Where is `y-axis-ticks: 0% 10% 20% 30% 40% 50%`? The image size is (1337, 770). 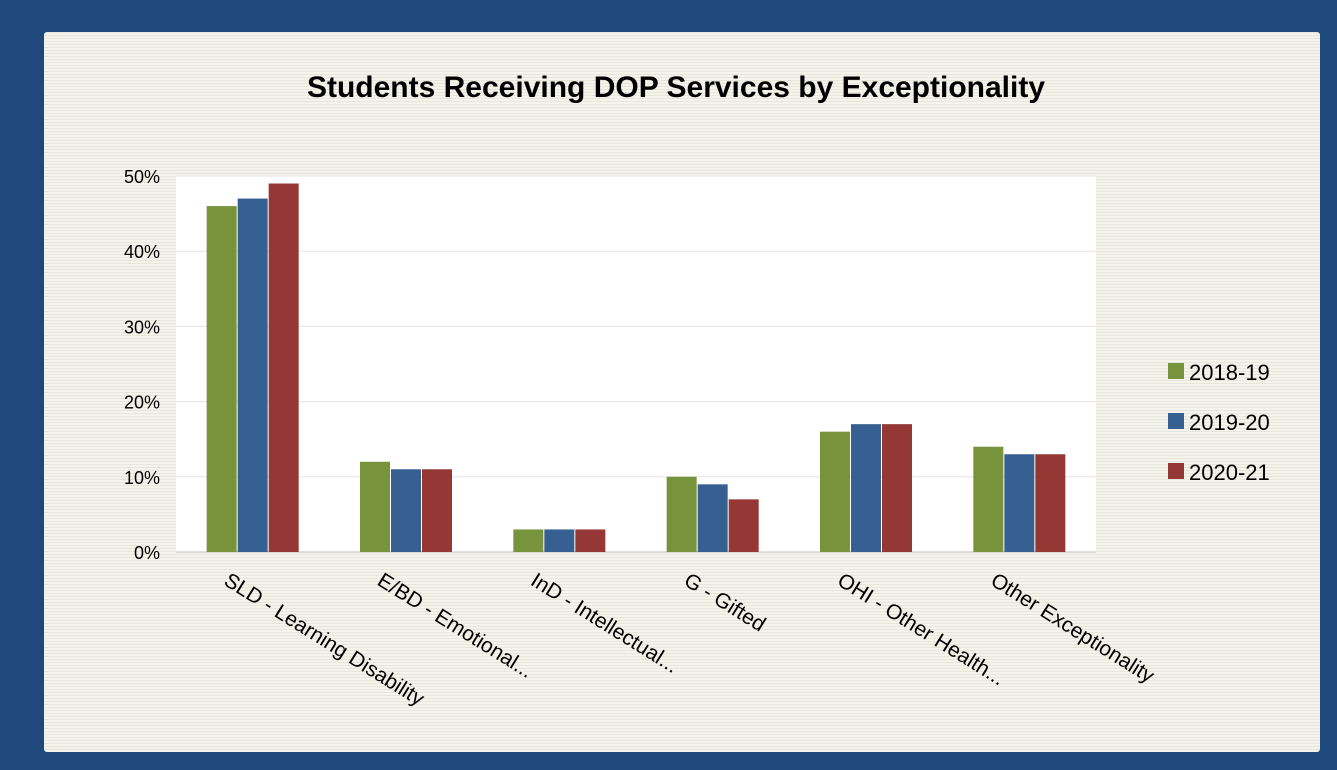 y-axis-ticks: 0% 10% 20% 30% 40% 50% is located at coordinates (142, 365).